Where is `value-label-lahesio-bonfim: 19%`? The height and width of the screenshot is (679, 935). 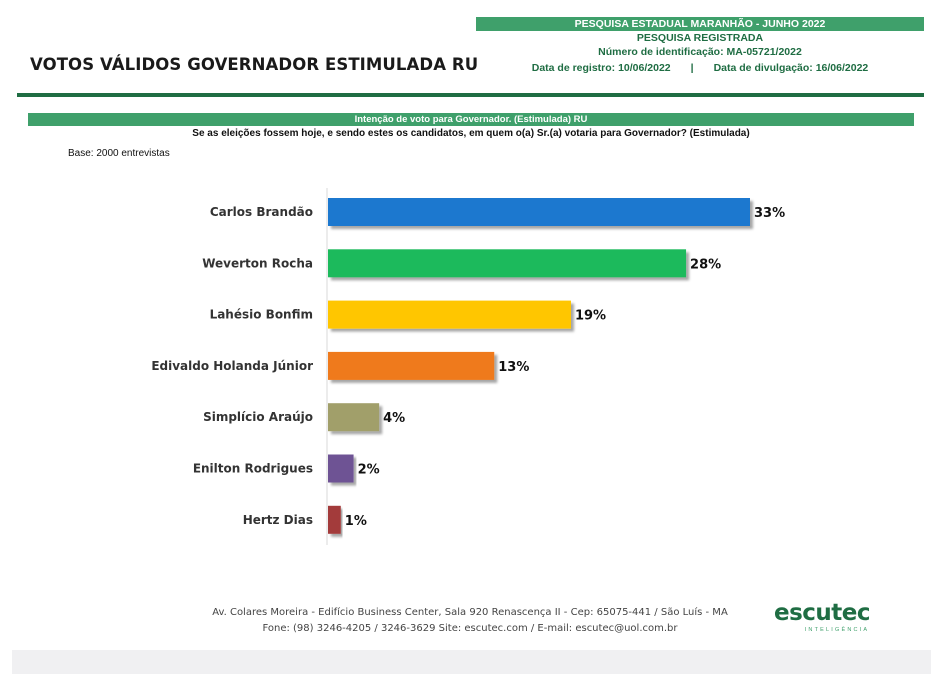 value-label-lahesio-bonfim: 19% is located at coordinates (590, 316).